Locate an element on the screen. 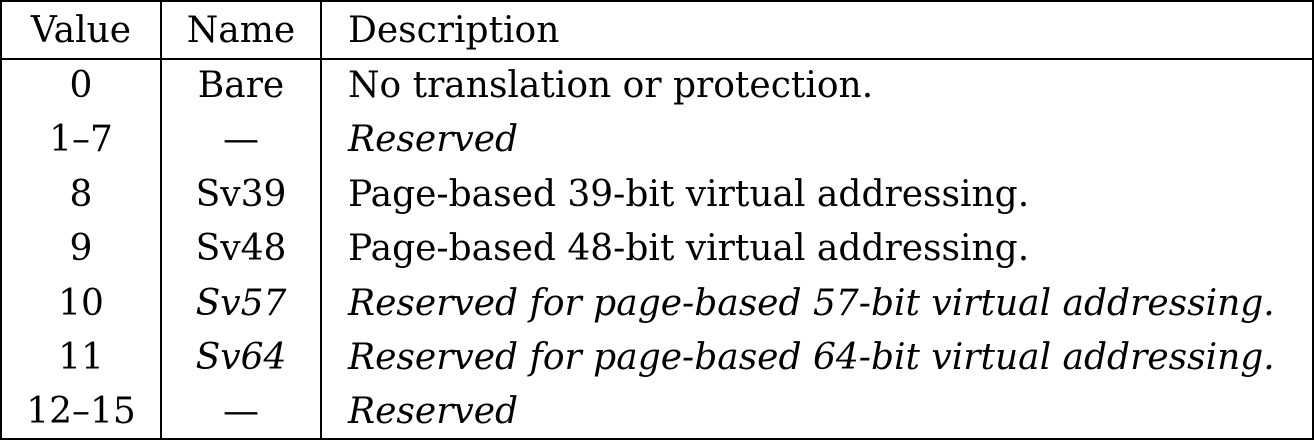  cell-description: Page-based 39-bit virtual addressing. is located at coordinates (689, 194).